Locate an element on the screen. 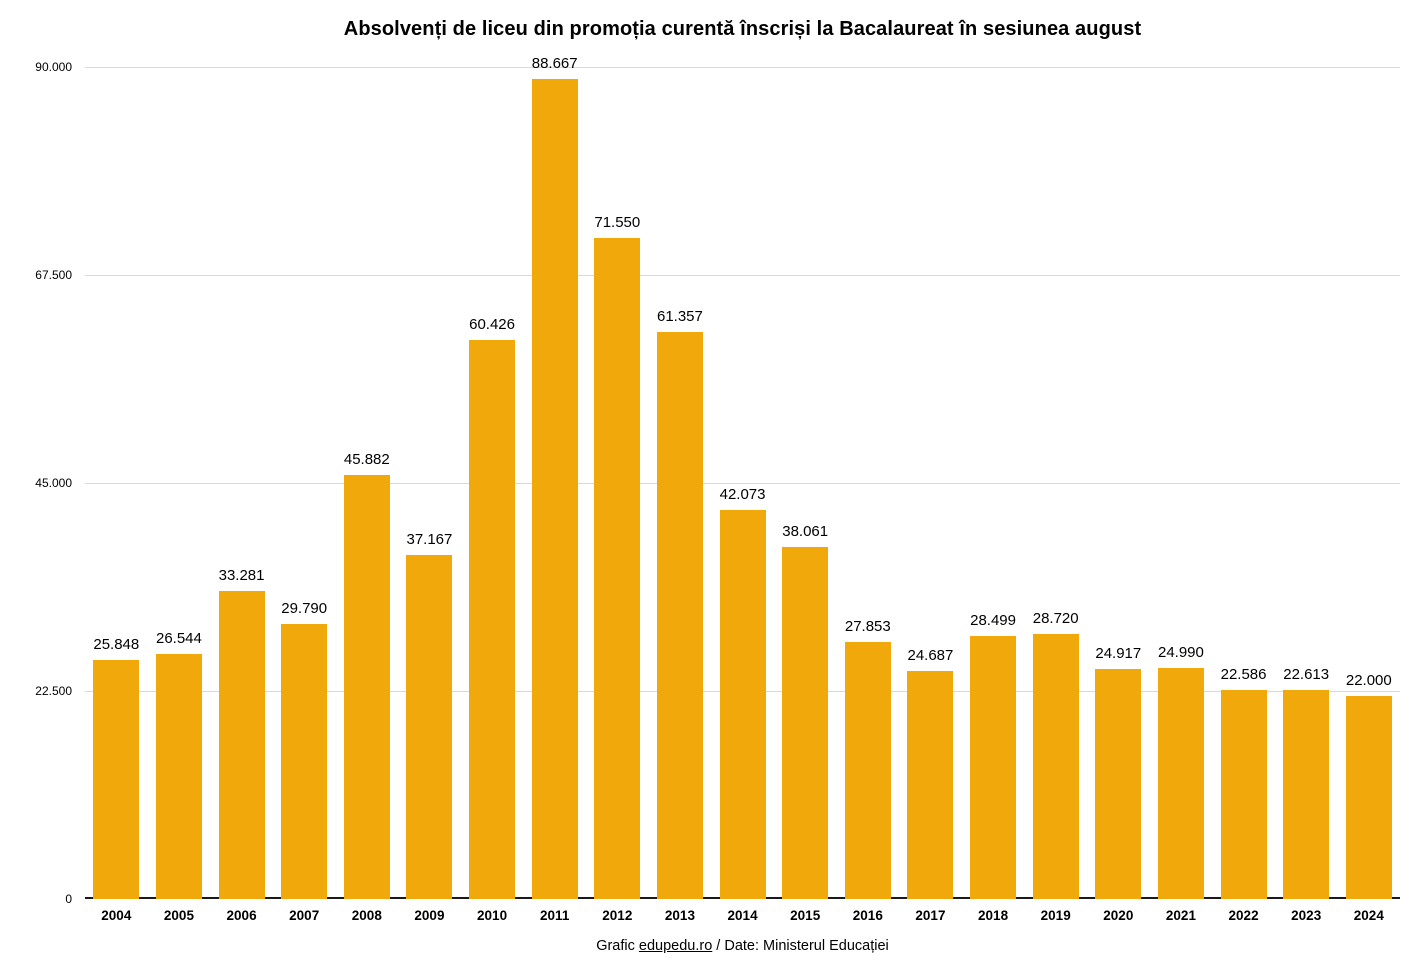 Image resolution: width=1425 pixels, height=972 pixels. bar-2021 is located at coordinates (1180, 783).